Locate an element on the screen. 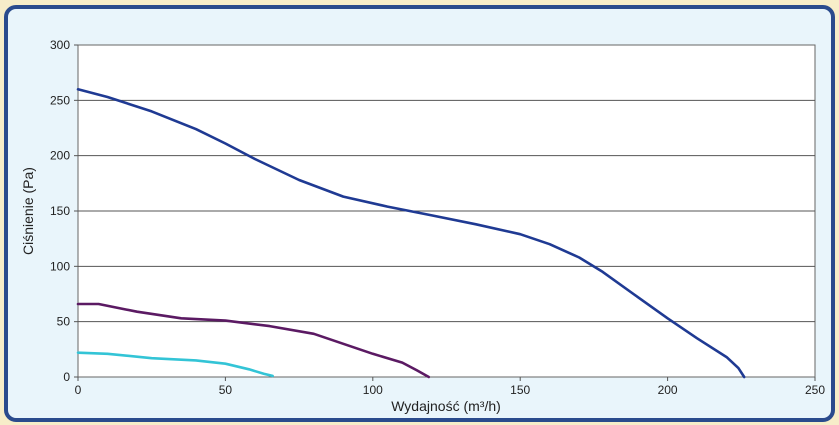 The image size is (839, 425). x-tick-label: 100 is located at coordinates (373, 390).